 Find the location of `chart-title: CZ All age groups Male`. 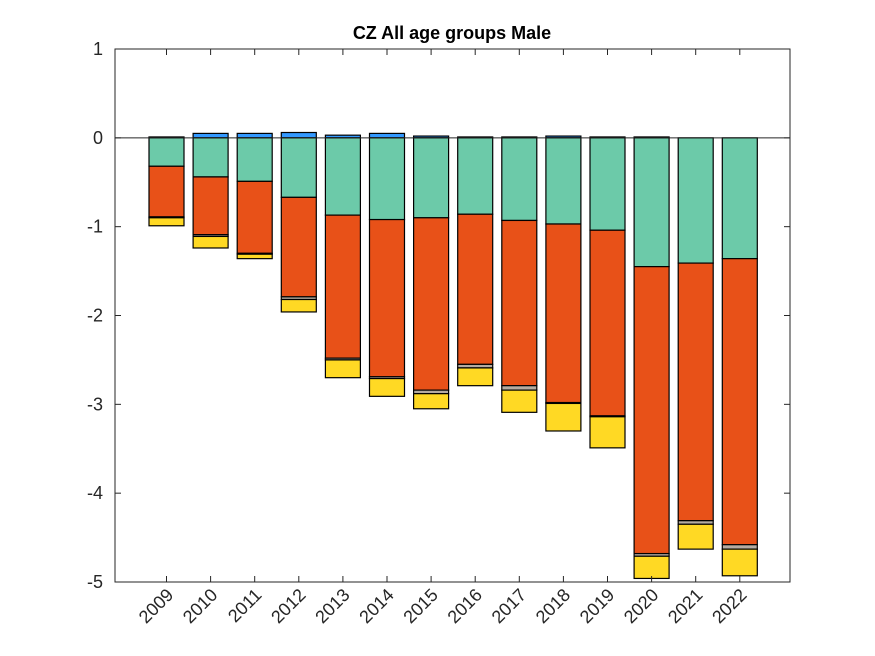

chart-title: CZ All age groups Male is located at coordinates (452, 33).